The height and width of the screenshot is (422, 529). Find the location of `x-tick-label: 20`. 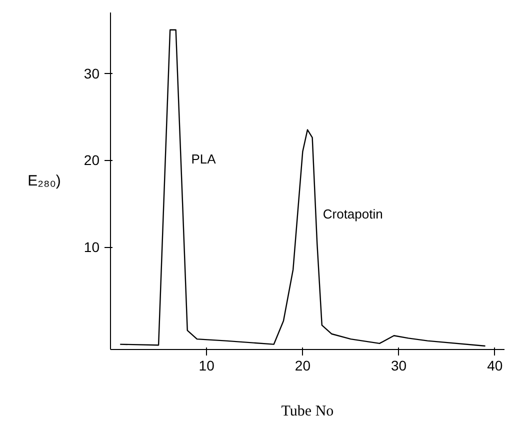

x-tick-label: 20 is located at coordinates (302, 366).